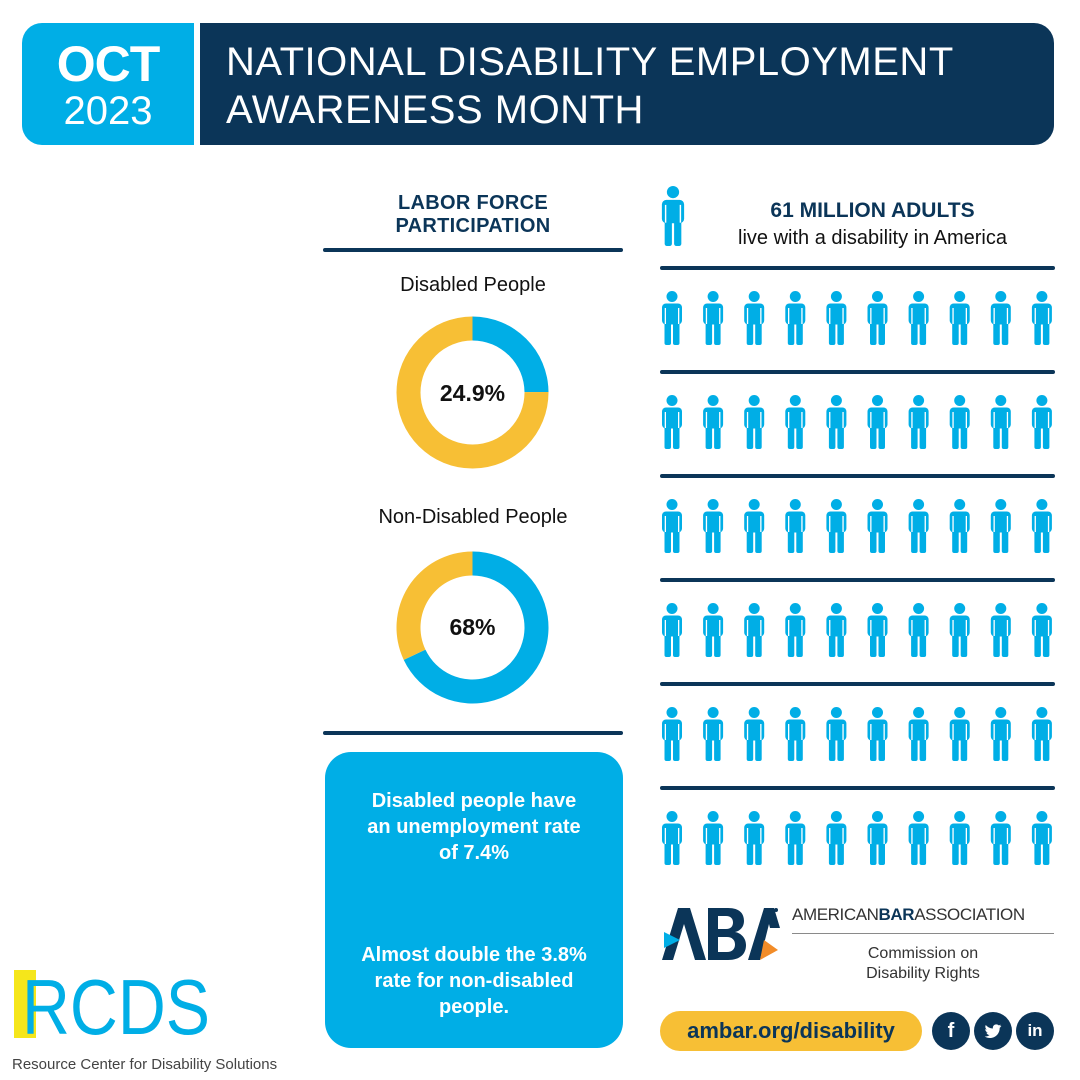 The image size is (1080, 1080). I want to click on twitter-icon, so click(993, 1031).